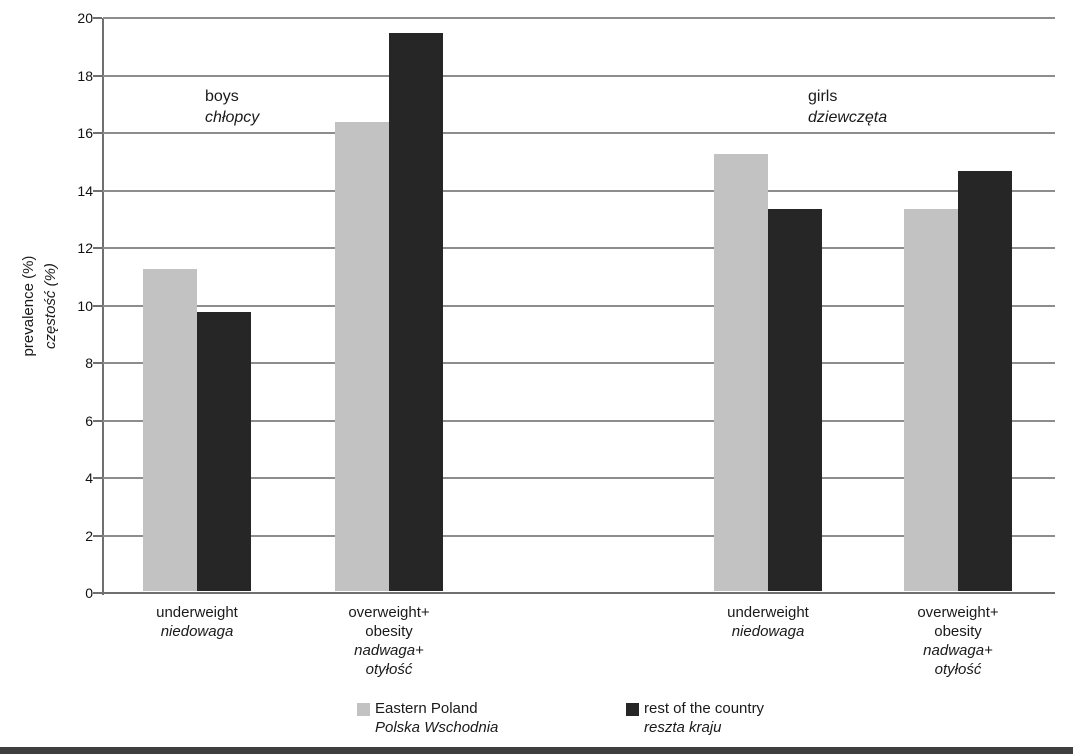  I want to click on category-label-2: underweight niedowaga, so click(768, 622).